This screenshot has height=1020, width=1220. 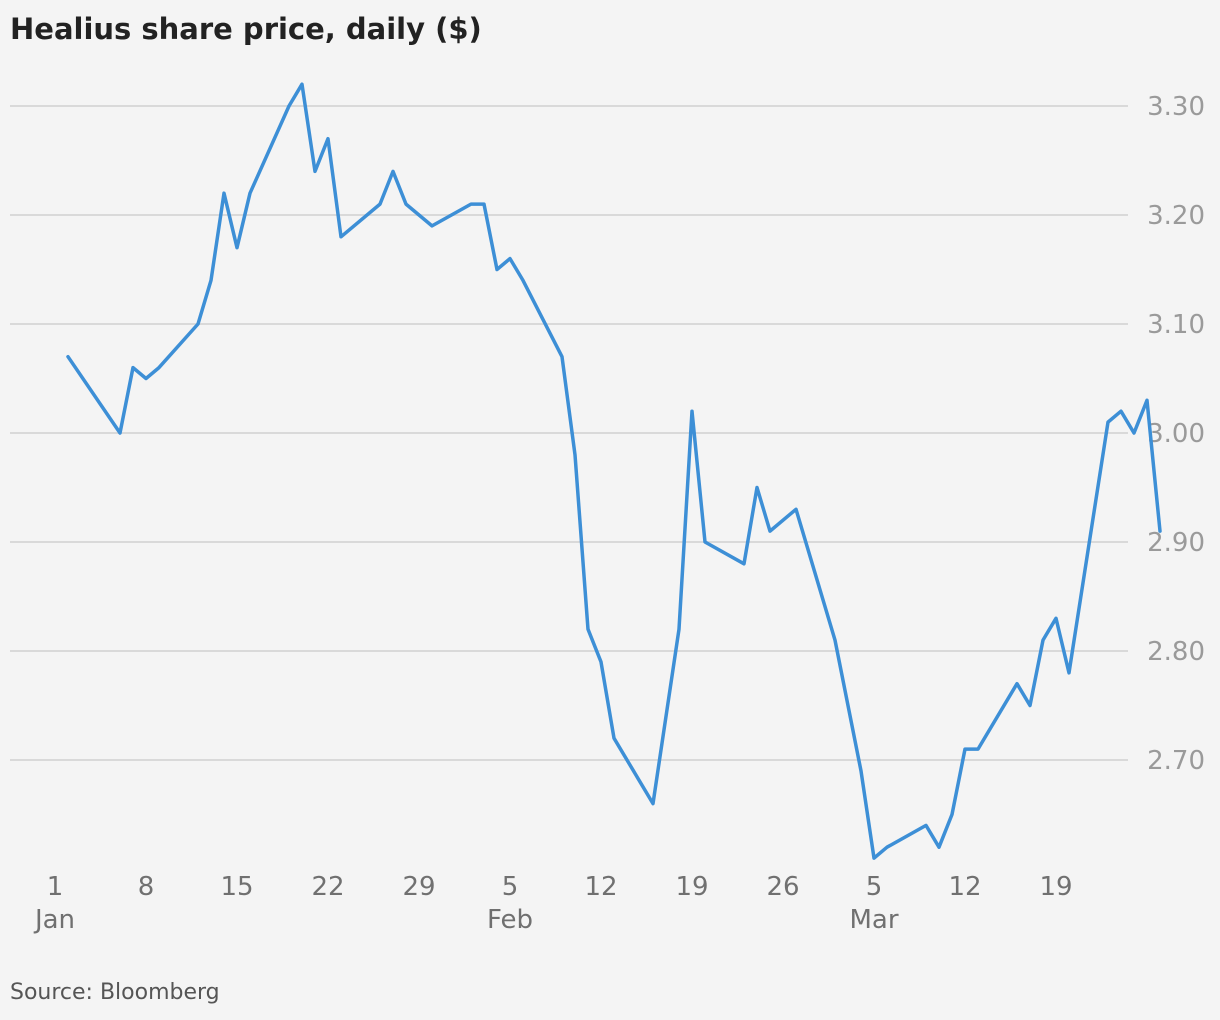 I want to click on chart-title: Healius share price, daily ($), so click(x=246, y=29).